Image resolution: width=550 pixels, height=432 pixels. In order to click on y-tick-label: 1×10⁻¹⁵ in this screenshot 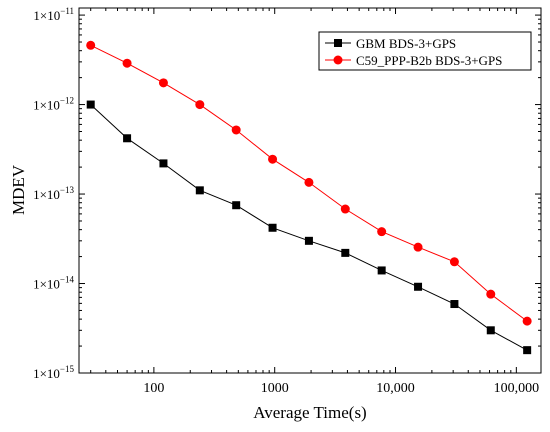, I will do `click(53, 372)`.